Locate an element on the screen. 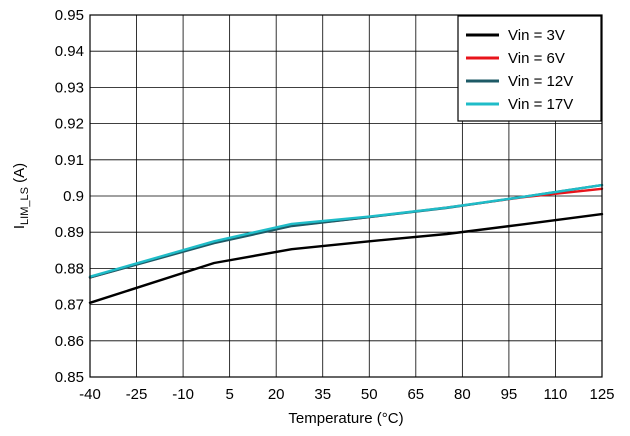 The width and height of the screenshot is (630, 436). x-tick-labels: -40 -25 -10 5 20 35 50 65 80 95 110 125 is located at coordinates (346, 394).